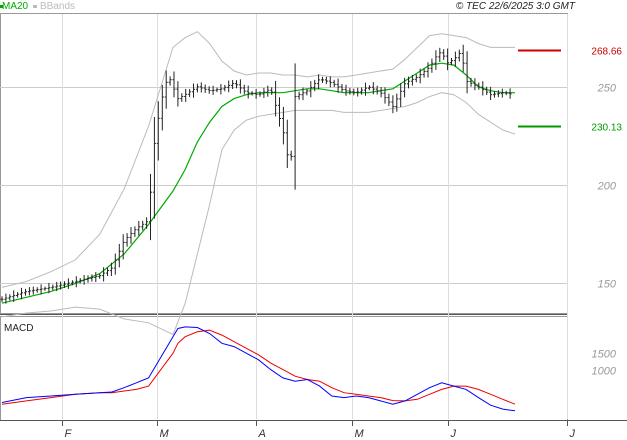 The height and width of the screenshot is (440, 627). What do you see at coordinates (165, 434) in the screenshot?
I see `month-label-1: M` at bounding box center [165, 434].